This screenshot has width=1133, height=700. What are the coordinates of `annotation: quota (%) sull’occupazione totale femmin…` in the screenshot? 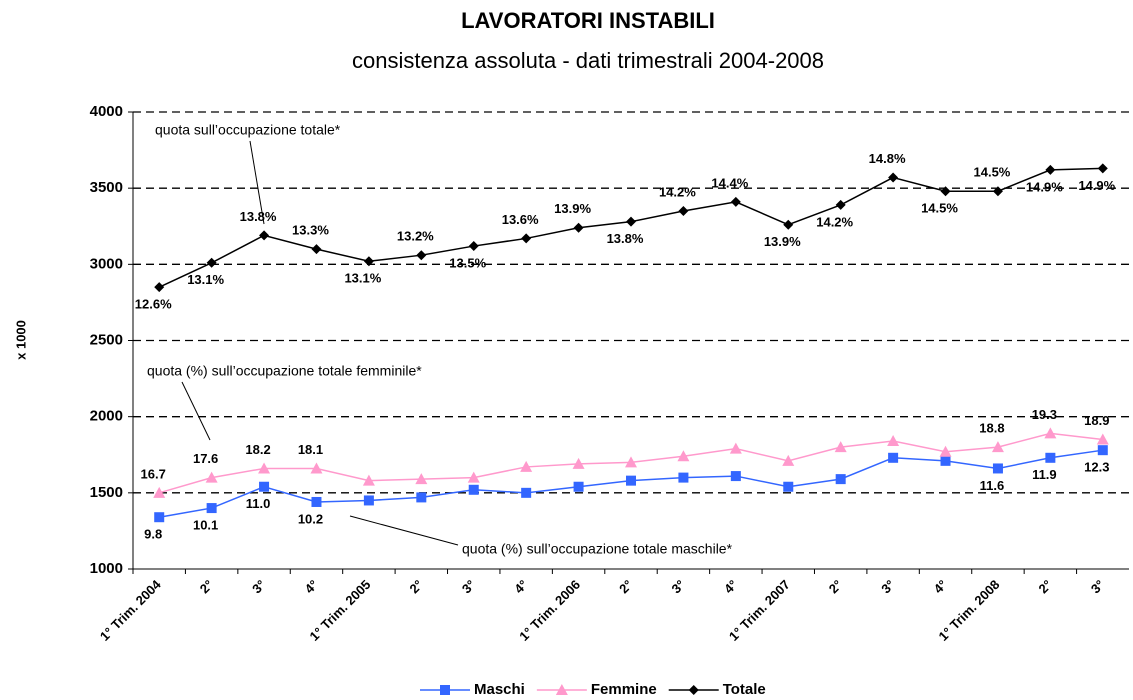 It's located at (284, 371).